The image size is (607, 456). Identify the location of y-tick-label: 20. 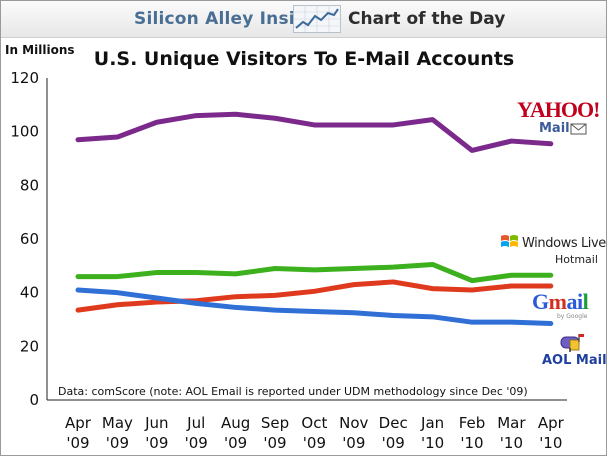
(29, 346).